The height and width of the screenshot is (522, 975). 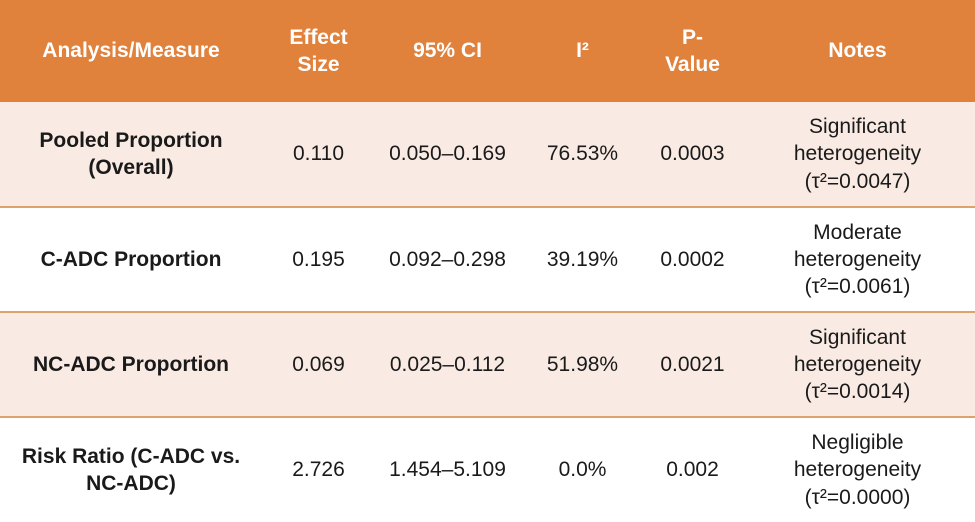 I want to click on cell-effect-size: 2.726, so click(x=318, y=470).